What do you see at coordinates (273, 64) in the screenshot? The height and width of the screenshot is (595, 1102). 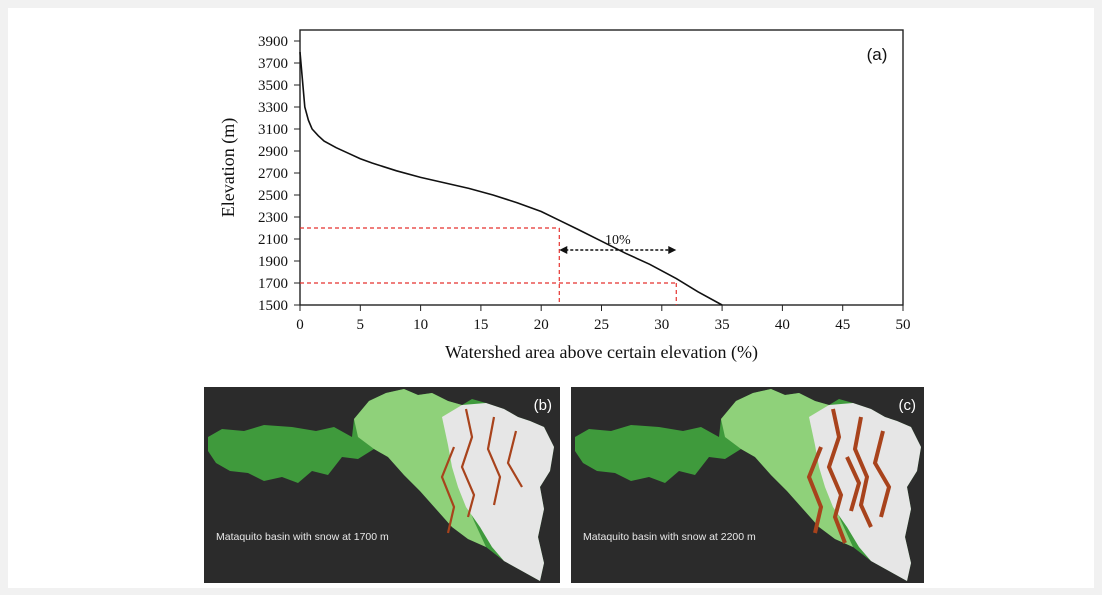 I see `y-tick-label: 3700` at bounding box center [273, 64].